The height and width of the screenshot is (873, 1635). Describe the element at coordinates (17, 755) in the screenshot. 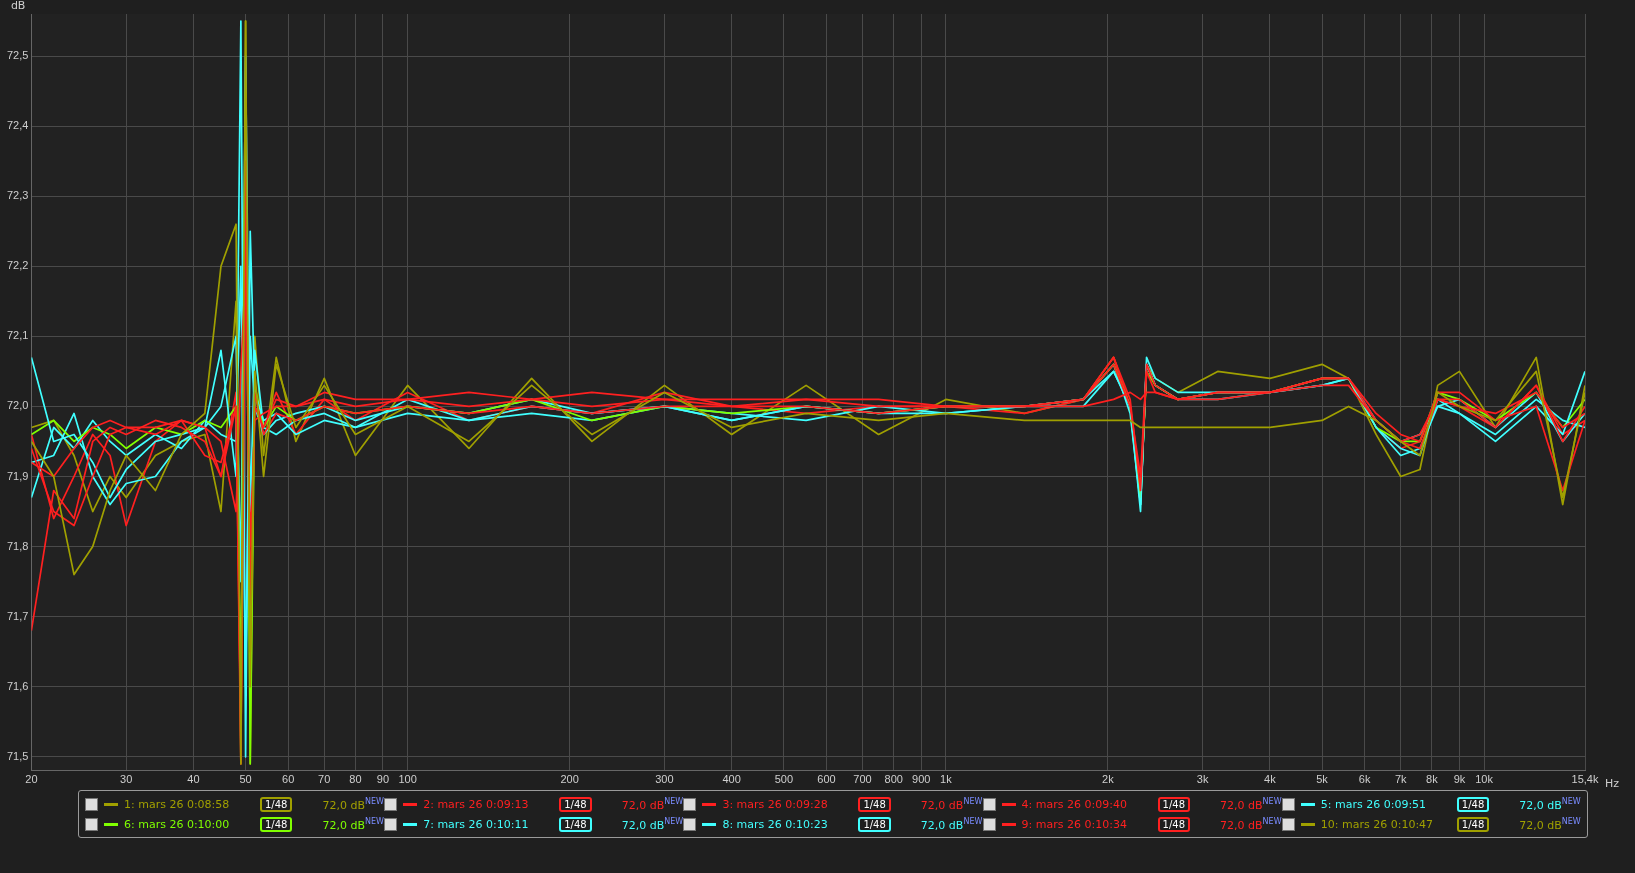

I see `y-tick-label: 71,5` at that location.